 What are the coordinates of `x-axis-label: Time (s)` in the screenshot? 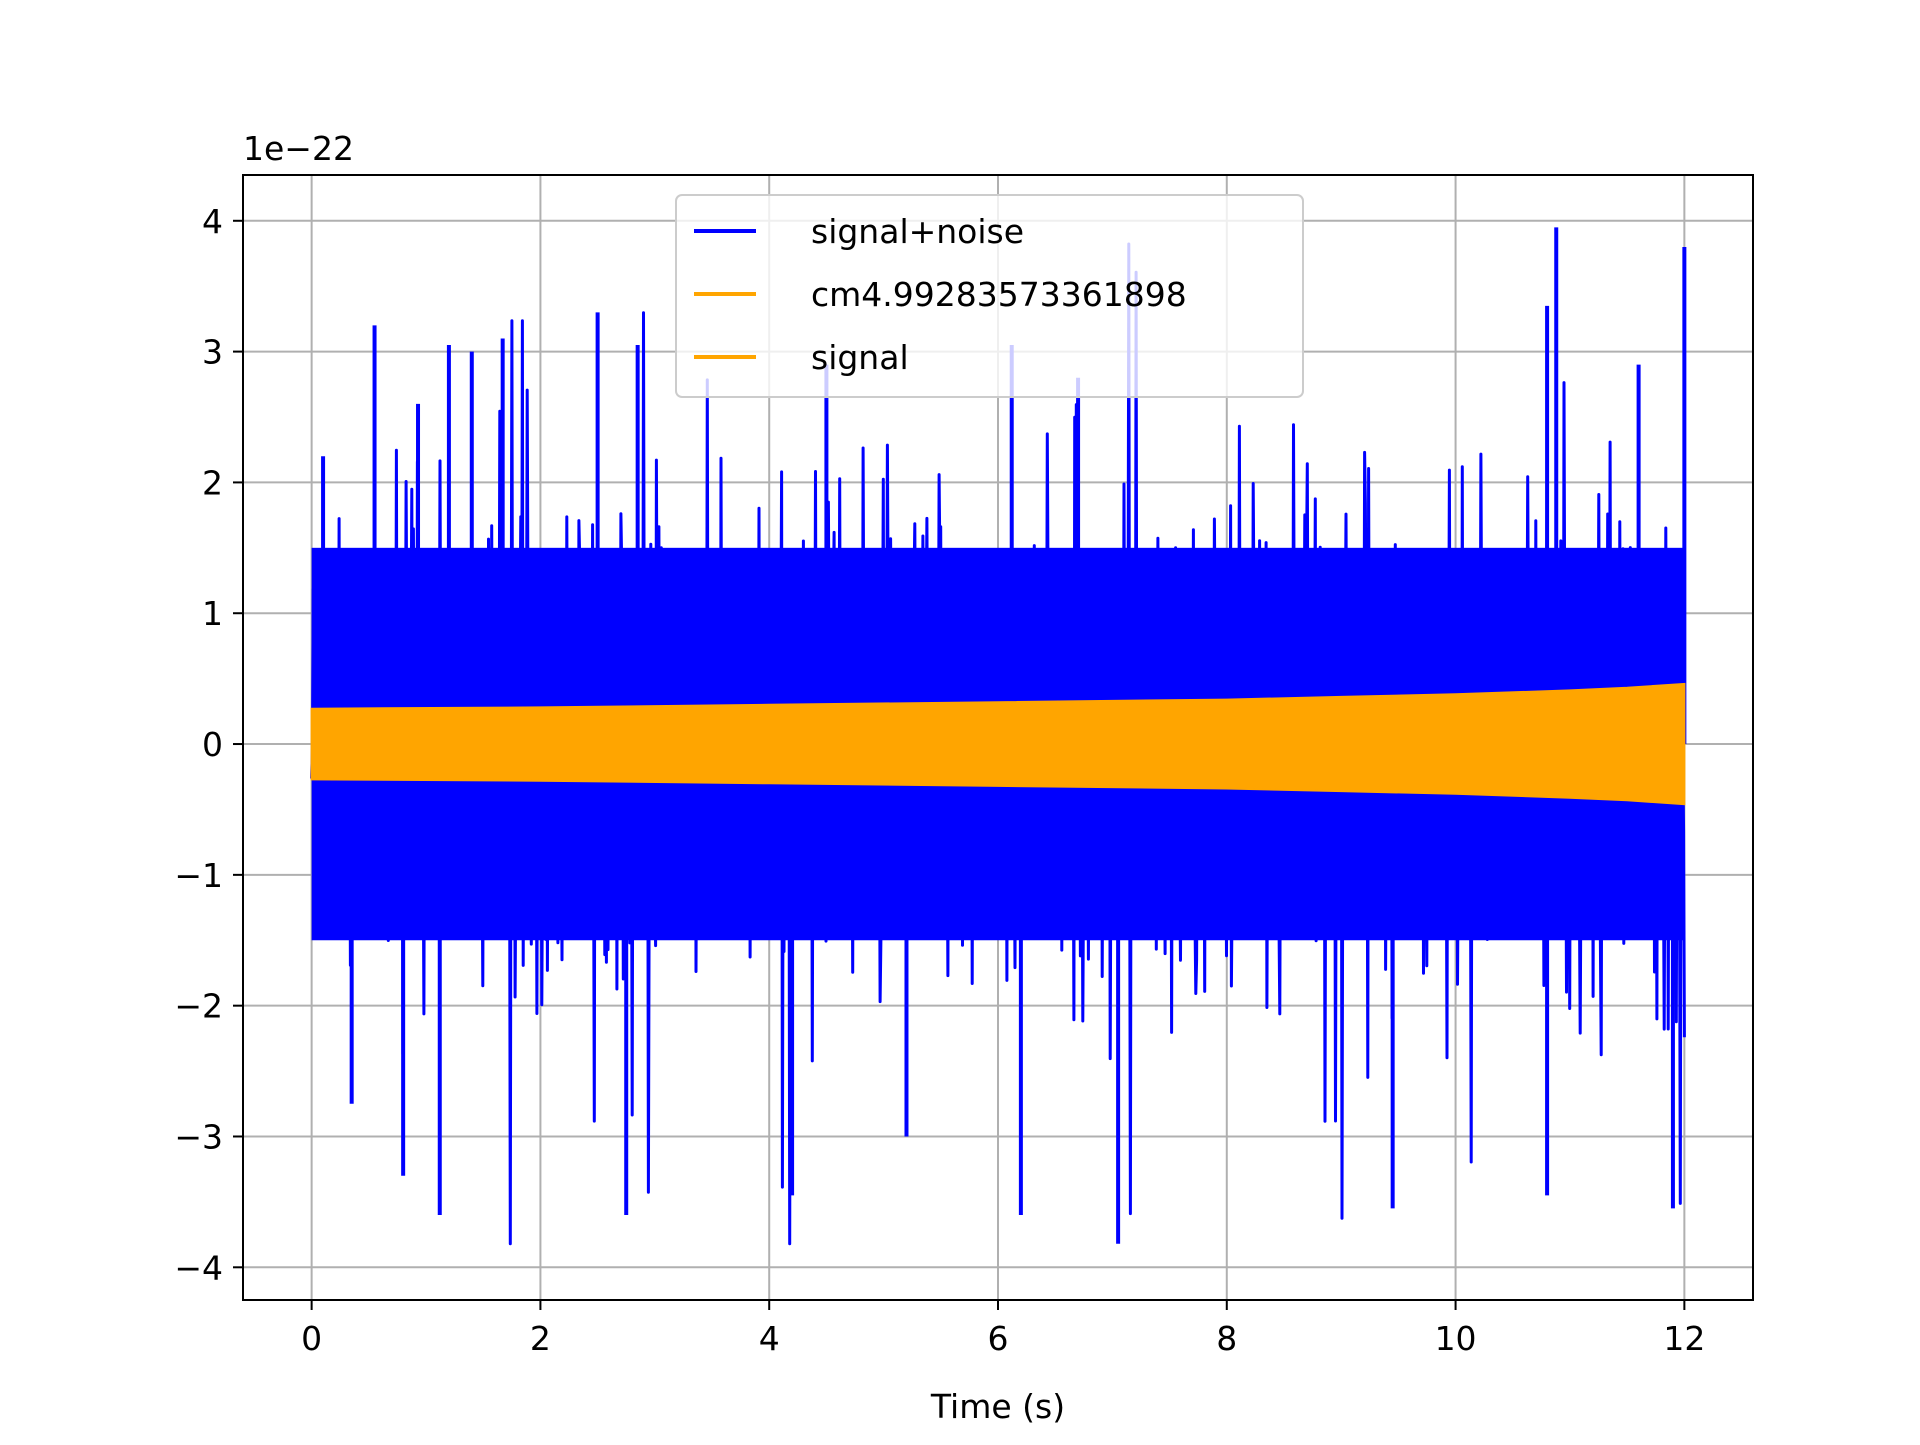 It's located at (997, 1406).